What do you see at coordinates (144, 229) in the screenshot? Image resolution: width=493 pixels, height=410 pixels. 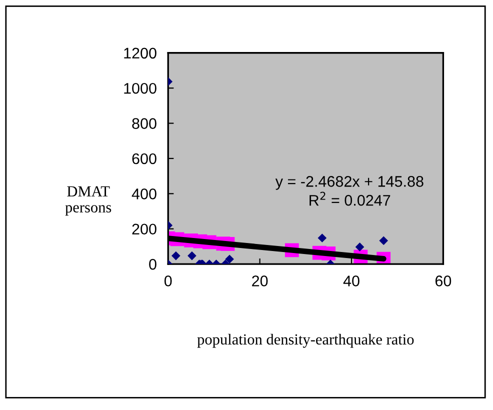 I see `y-tick-label: 200` at bounding box center [144, 229].